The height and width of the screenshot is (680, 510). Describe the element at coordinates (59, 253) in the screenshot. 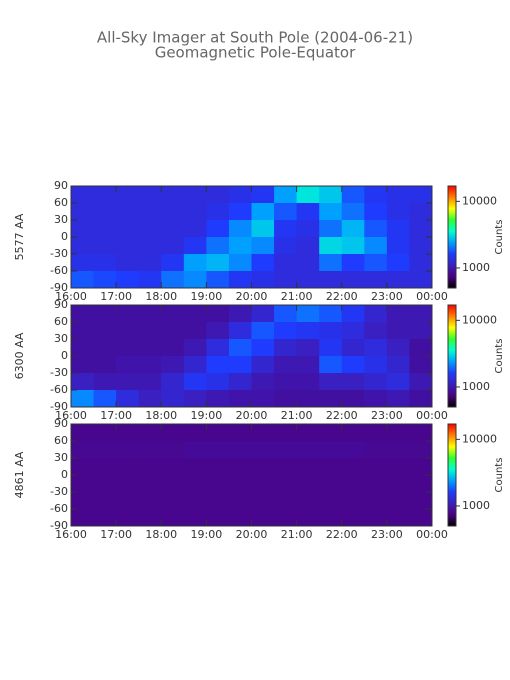

I see `y-tick-label: -30` at that location.